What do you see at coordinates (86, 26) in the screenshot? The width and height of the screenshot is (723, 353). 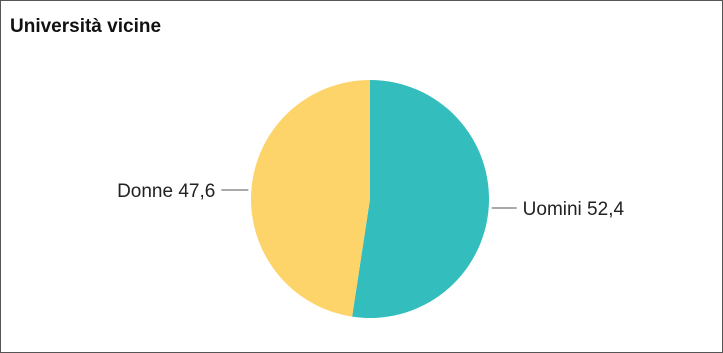 I see `chart-title: Università vicine` at bounding box center [86, 26].